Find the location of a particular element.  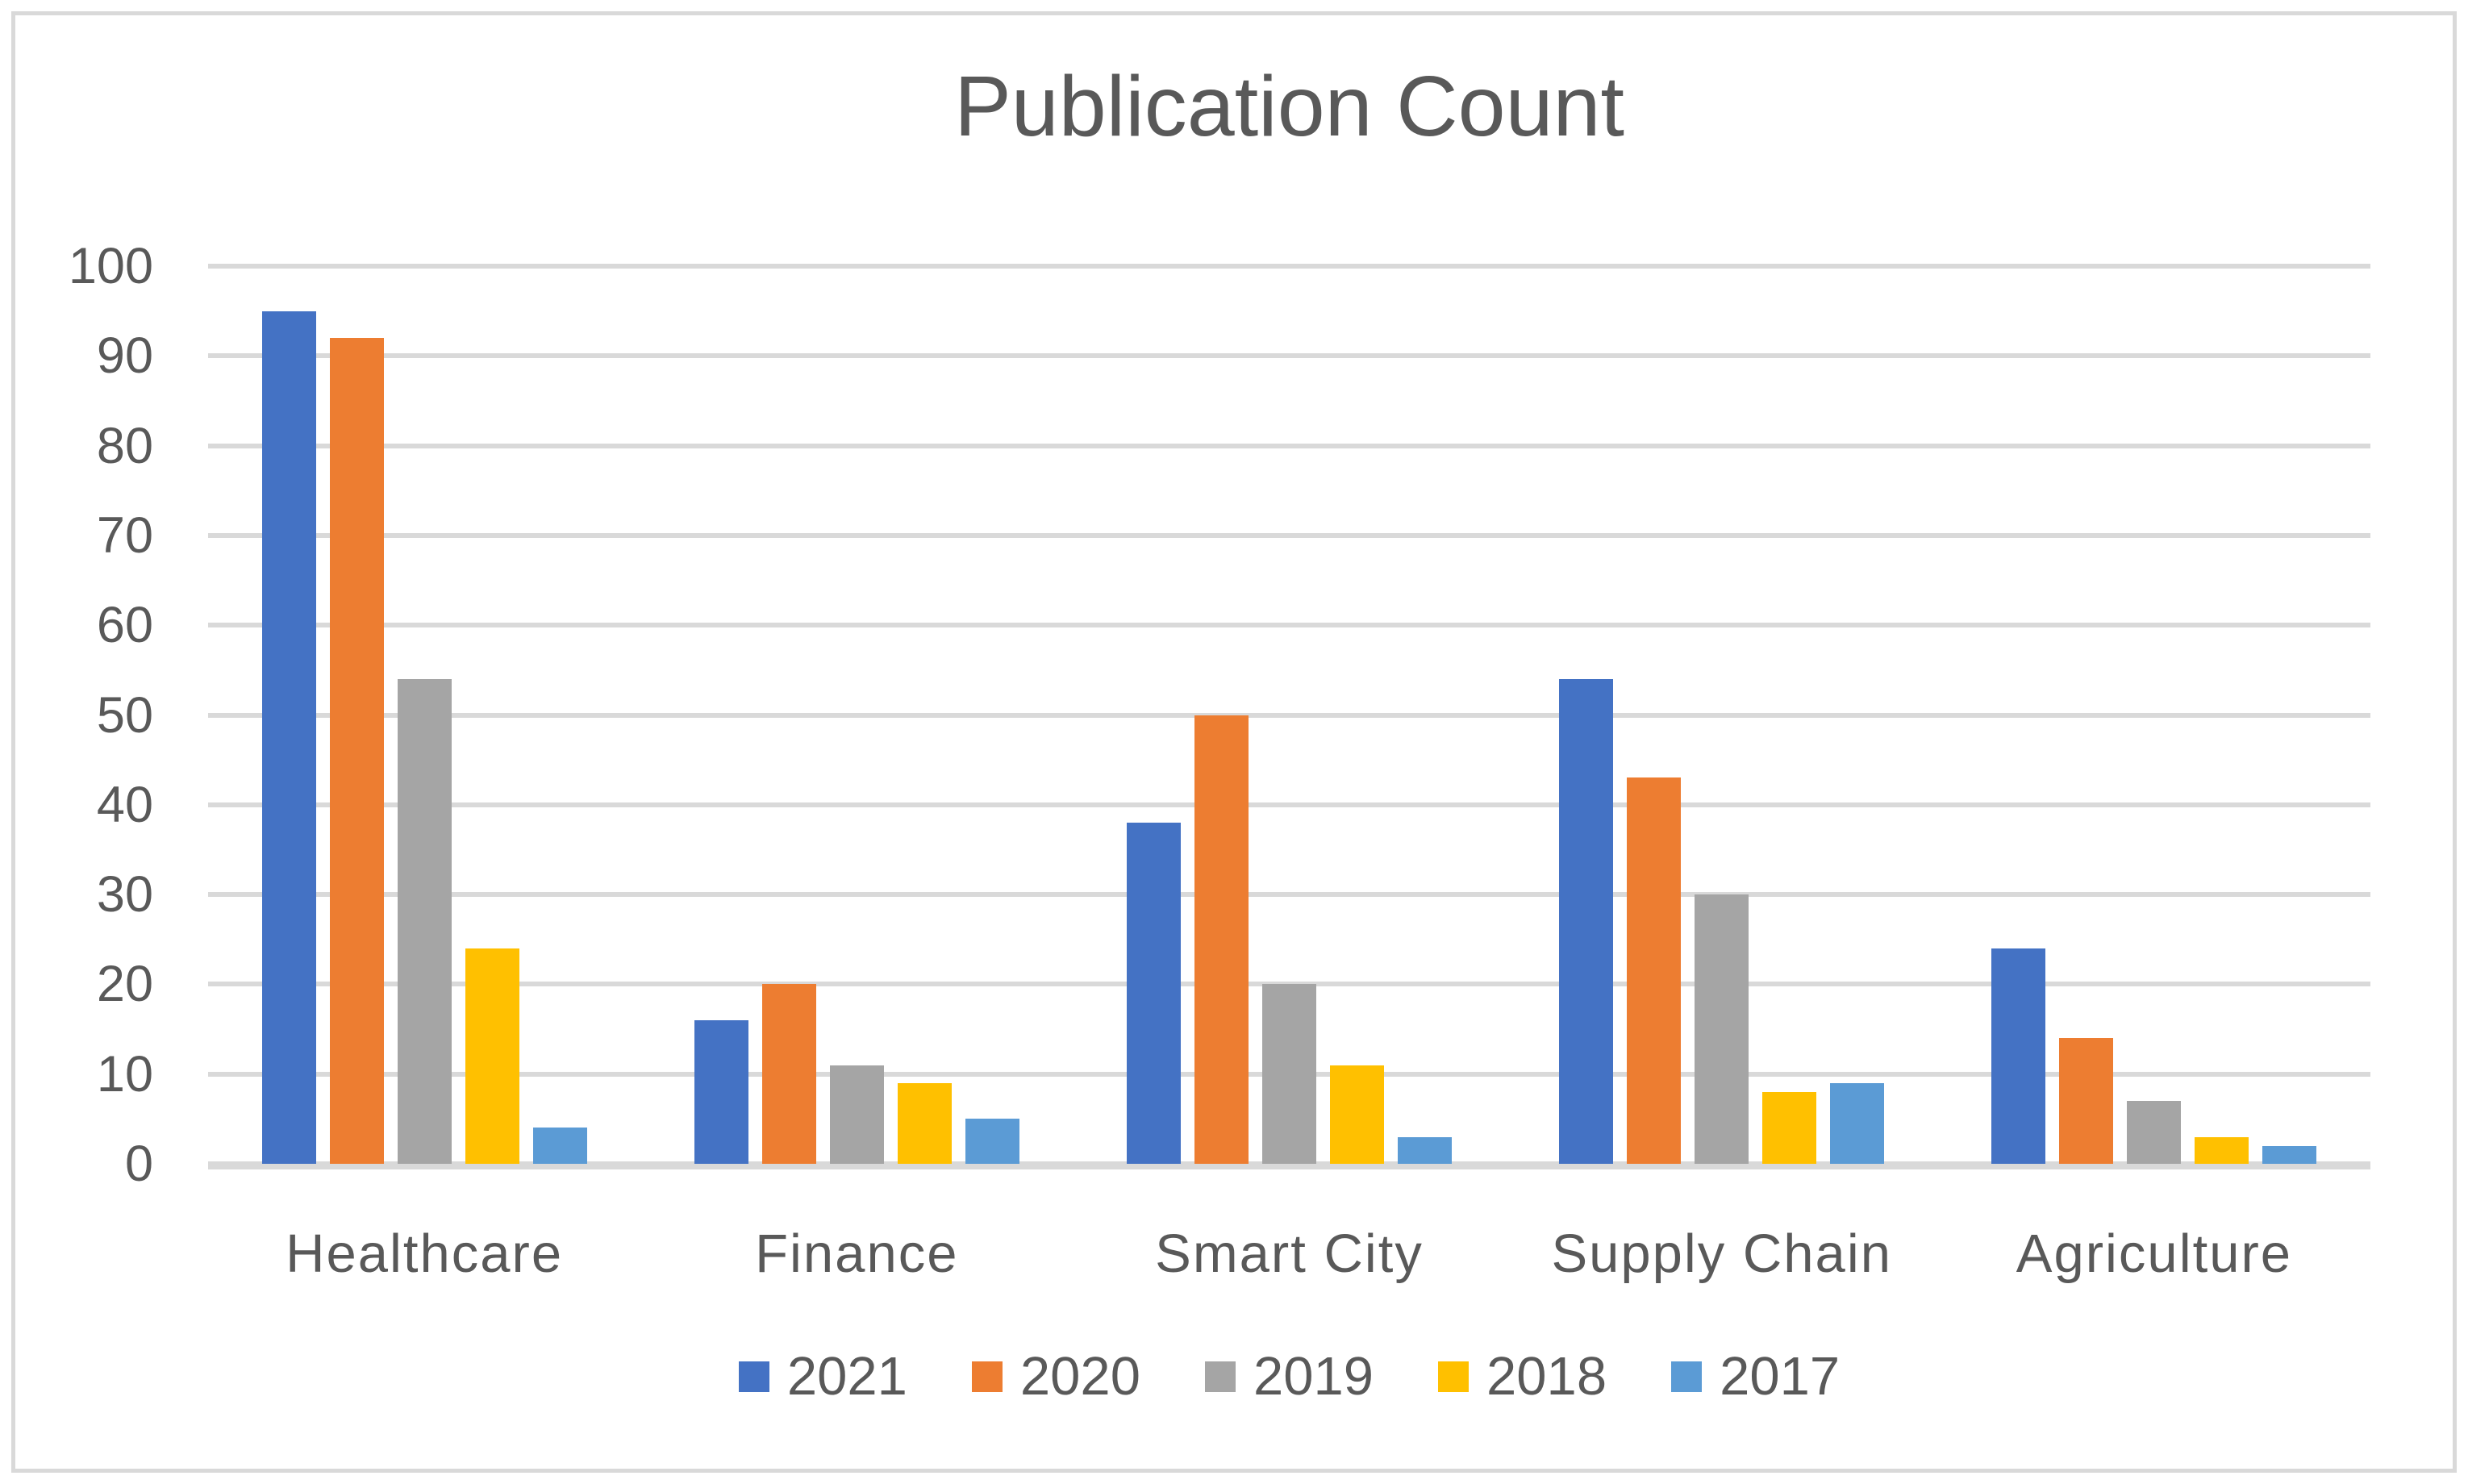

x-axis-line is located at coordinates (1289, 1166).